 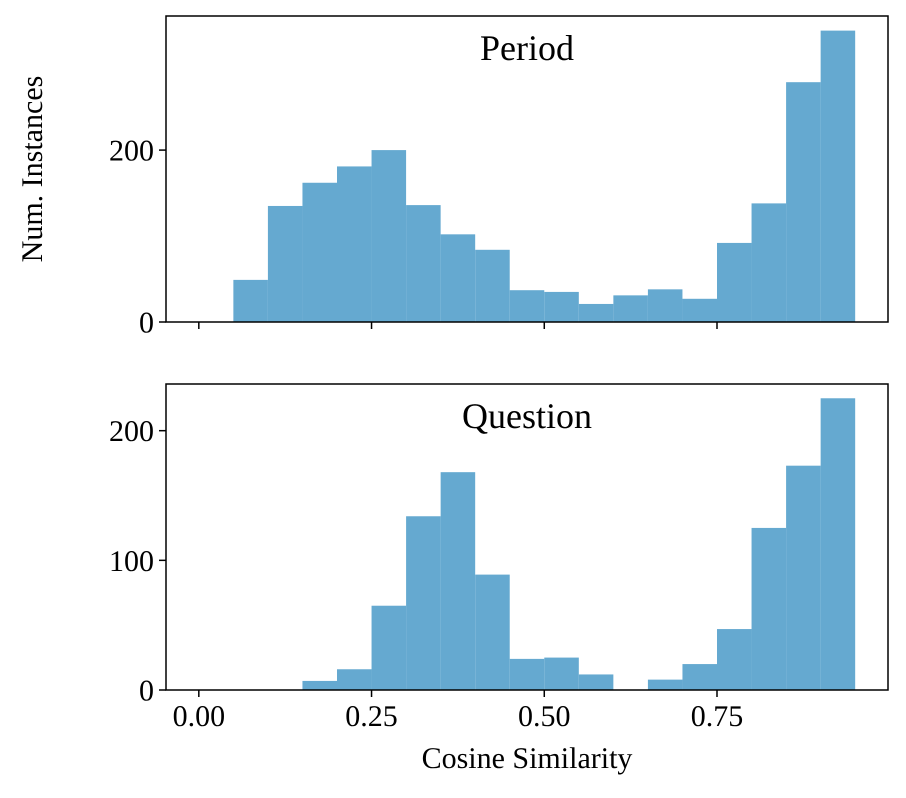 What do you see at coordinates (527, 758) in the screenshot?
I see `x-axis-title: Cosine Similarity` at bounding box center [527, 758].